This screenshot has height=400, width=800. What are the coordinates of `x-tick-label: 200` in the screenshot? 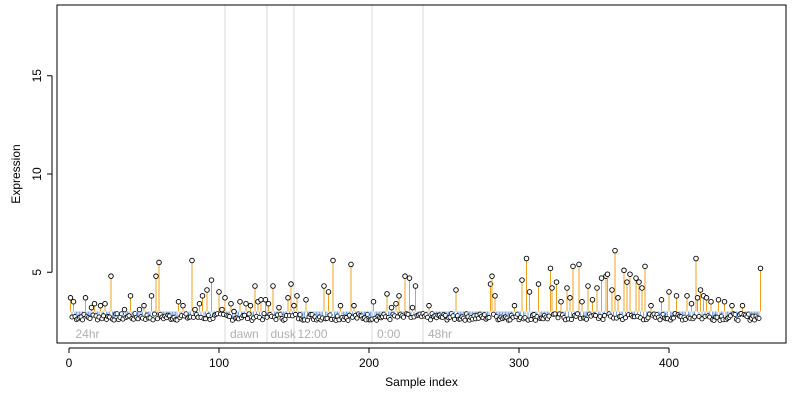 It's located at (369, 363).